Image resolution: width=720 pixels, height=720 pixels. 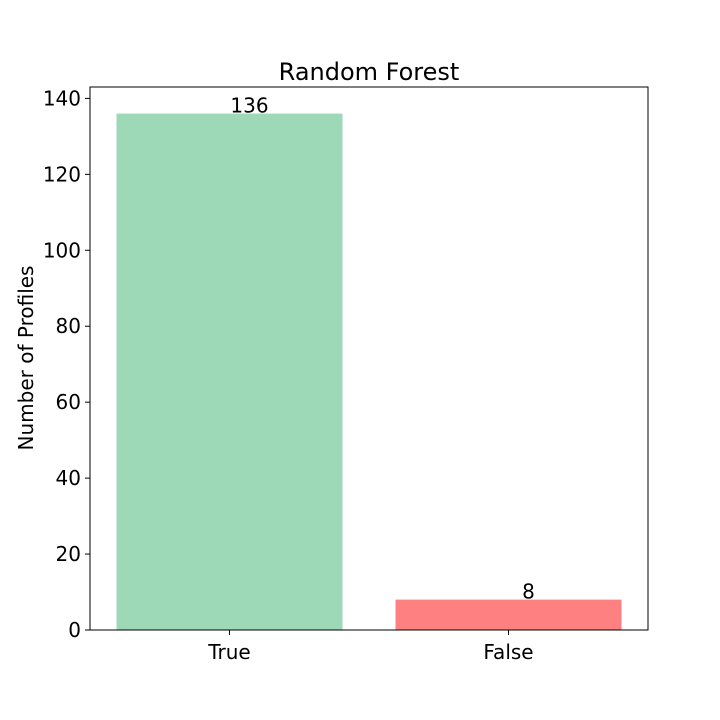 I want to click on y-tick-label: 80, so click(x=68, y=326).